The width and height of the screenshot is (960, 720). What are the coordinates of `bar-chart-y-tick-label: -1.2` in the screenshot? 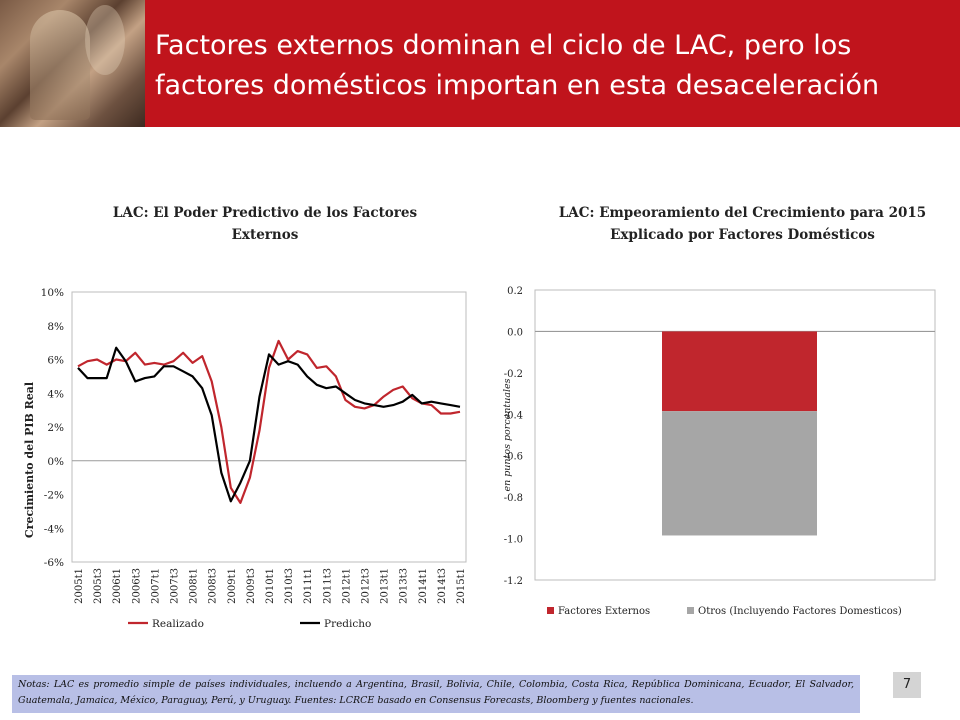 It's located at (513, 581).